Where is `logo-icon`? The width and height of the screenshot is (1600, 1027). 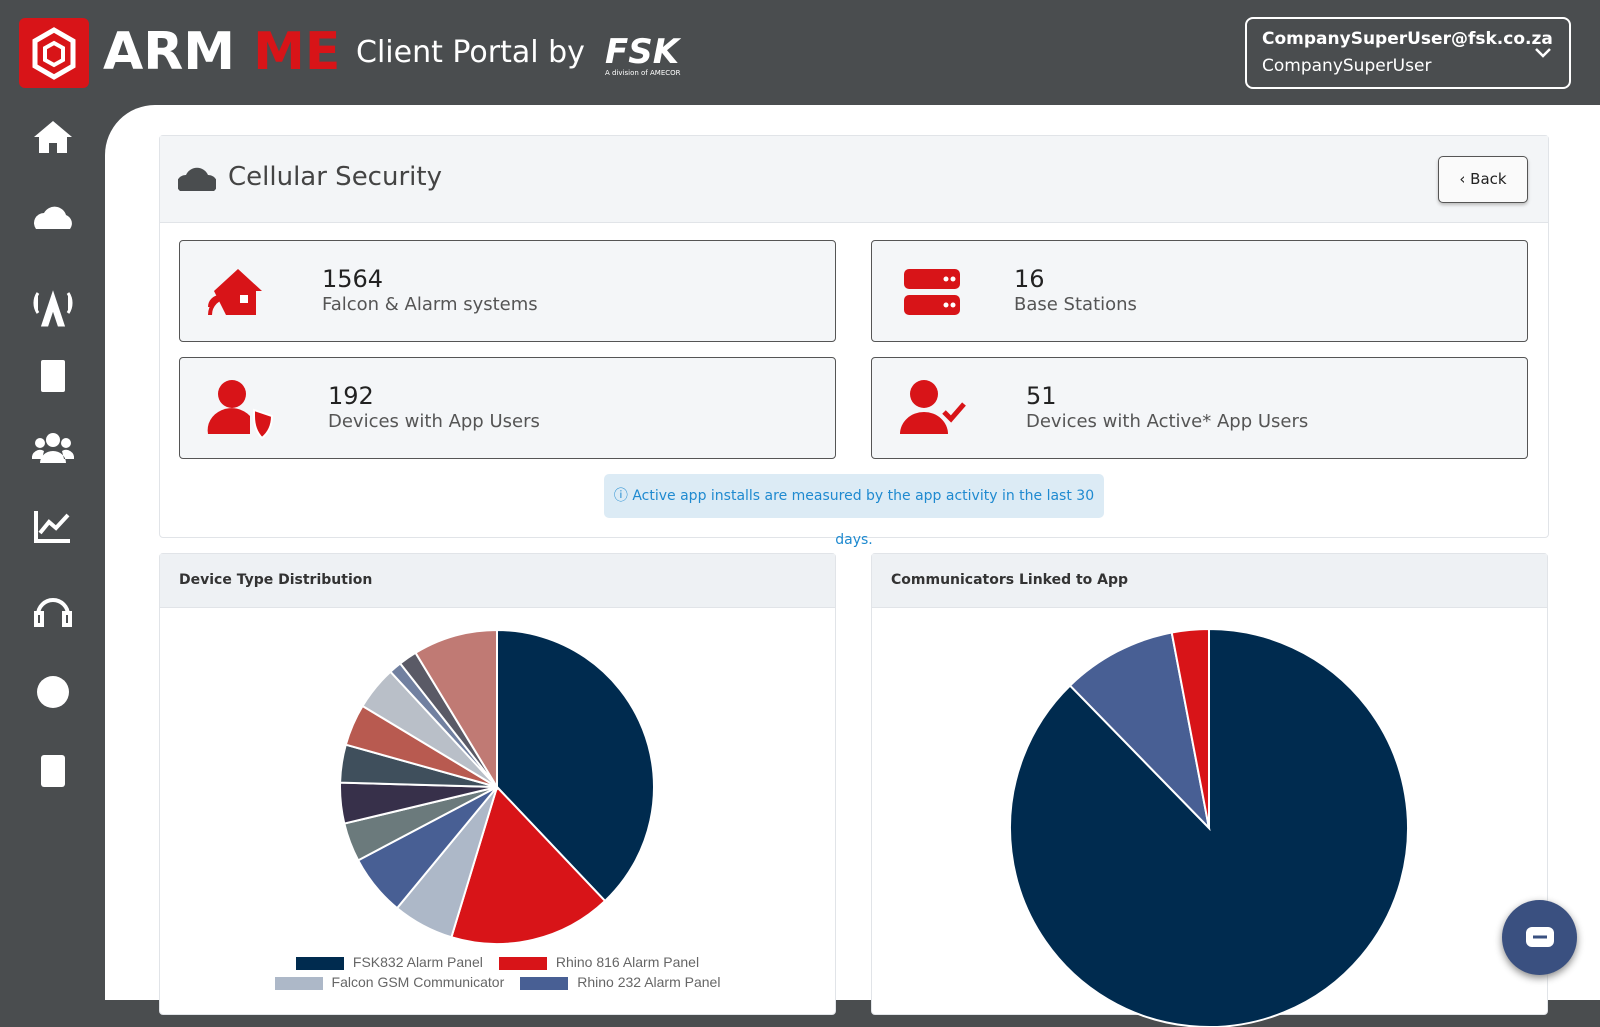
logo-icon is located at coordinates (54, 53).